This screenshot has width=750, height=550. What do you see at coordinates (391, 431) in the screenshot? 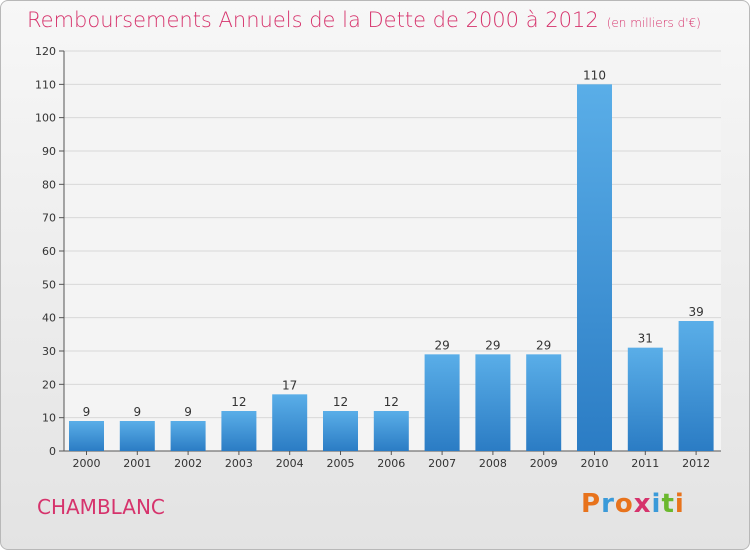
I see `bar-2006` at bounding box center [391, 431].